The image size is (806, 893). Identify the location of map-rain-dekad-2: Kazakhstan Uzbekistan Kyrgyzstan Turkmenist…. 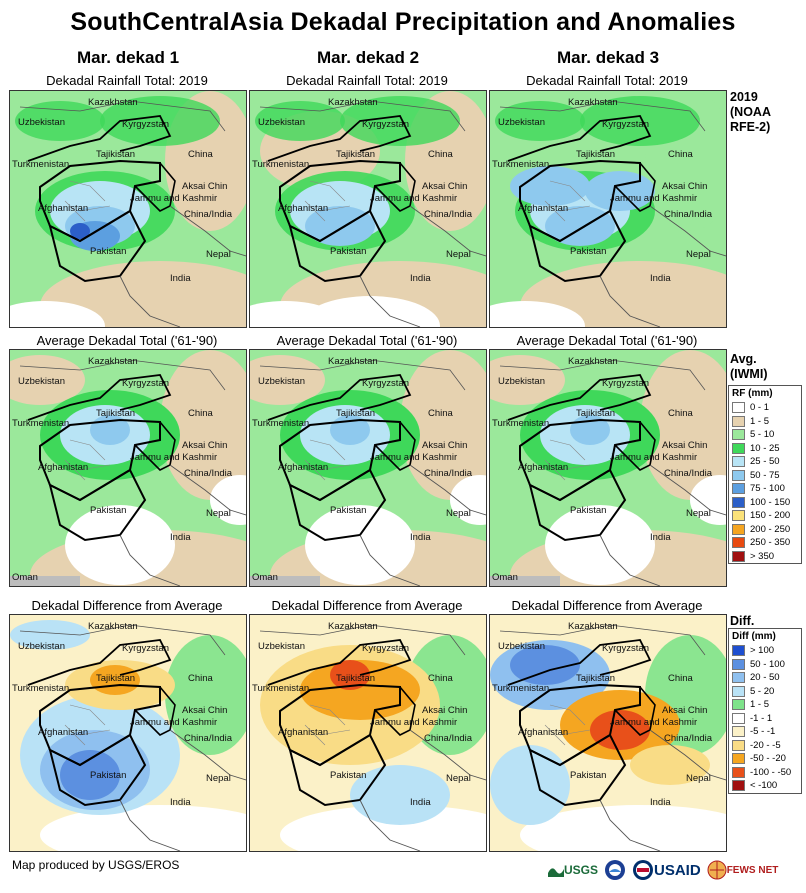
(368, 209).